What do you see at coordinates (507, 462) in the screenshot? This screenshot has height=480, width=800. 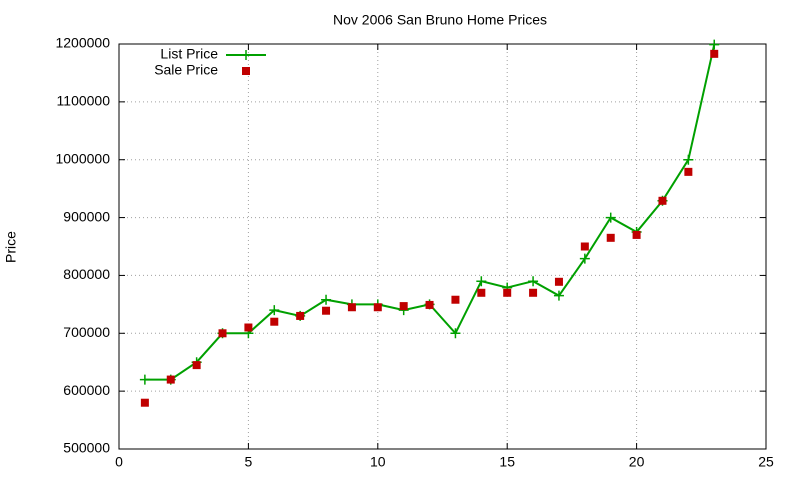 I see `x-tick-label: 15` at bounding box center [507, 462].